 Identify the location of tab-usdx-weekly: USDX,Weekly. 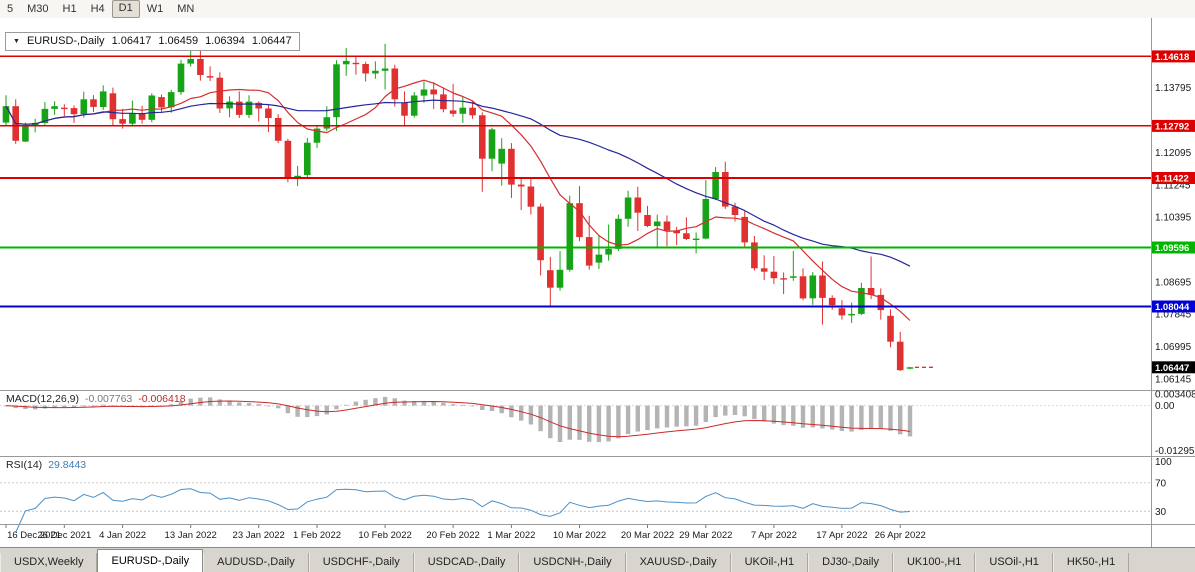
(49, 562).